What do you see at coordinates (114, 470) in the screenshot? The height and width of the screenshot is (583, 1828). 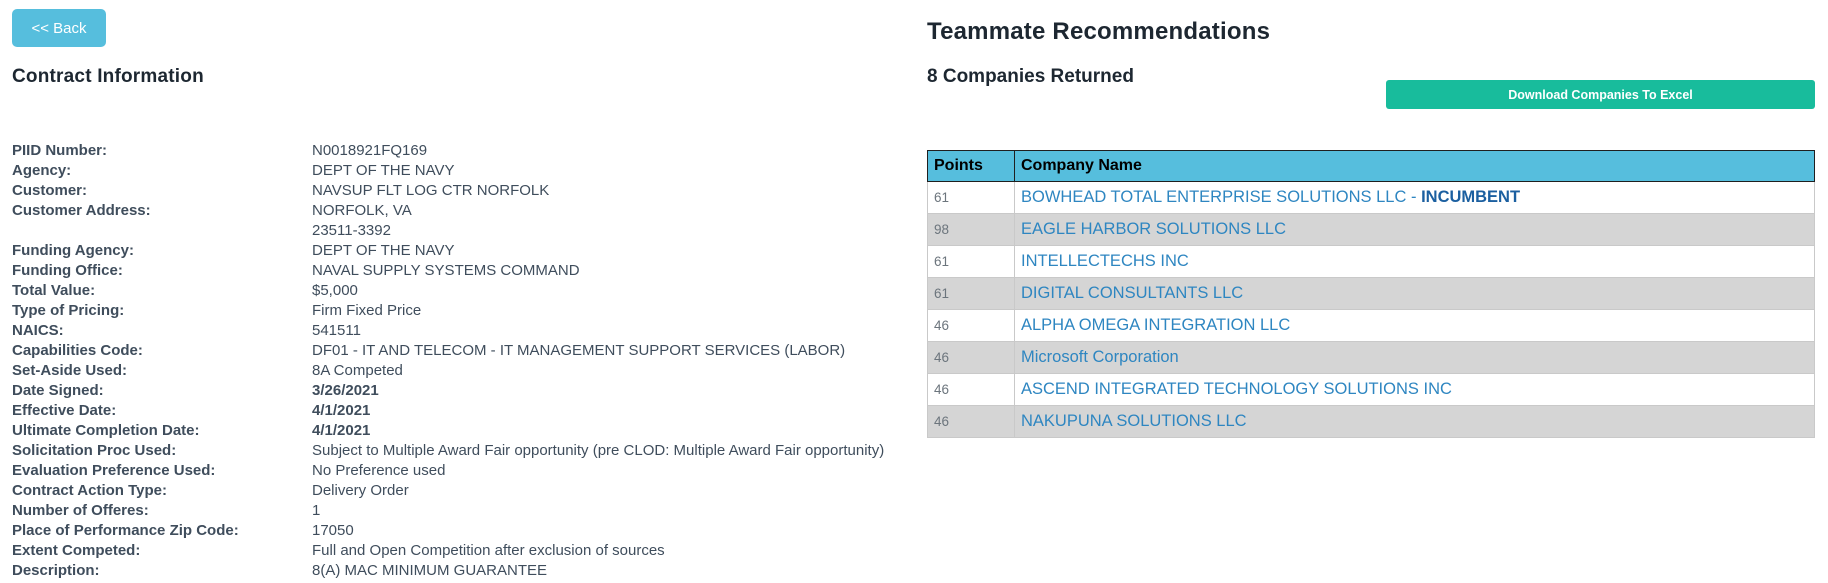 I see `info-field-label: Evaluation Preference Used:` at bounding box center [114, 470].